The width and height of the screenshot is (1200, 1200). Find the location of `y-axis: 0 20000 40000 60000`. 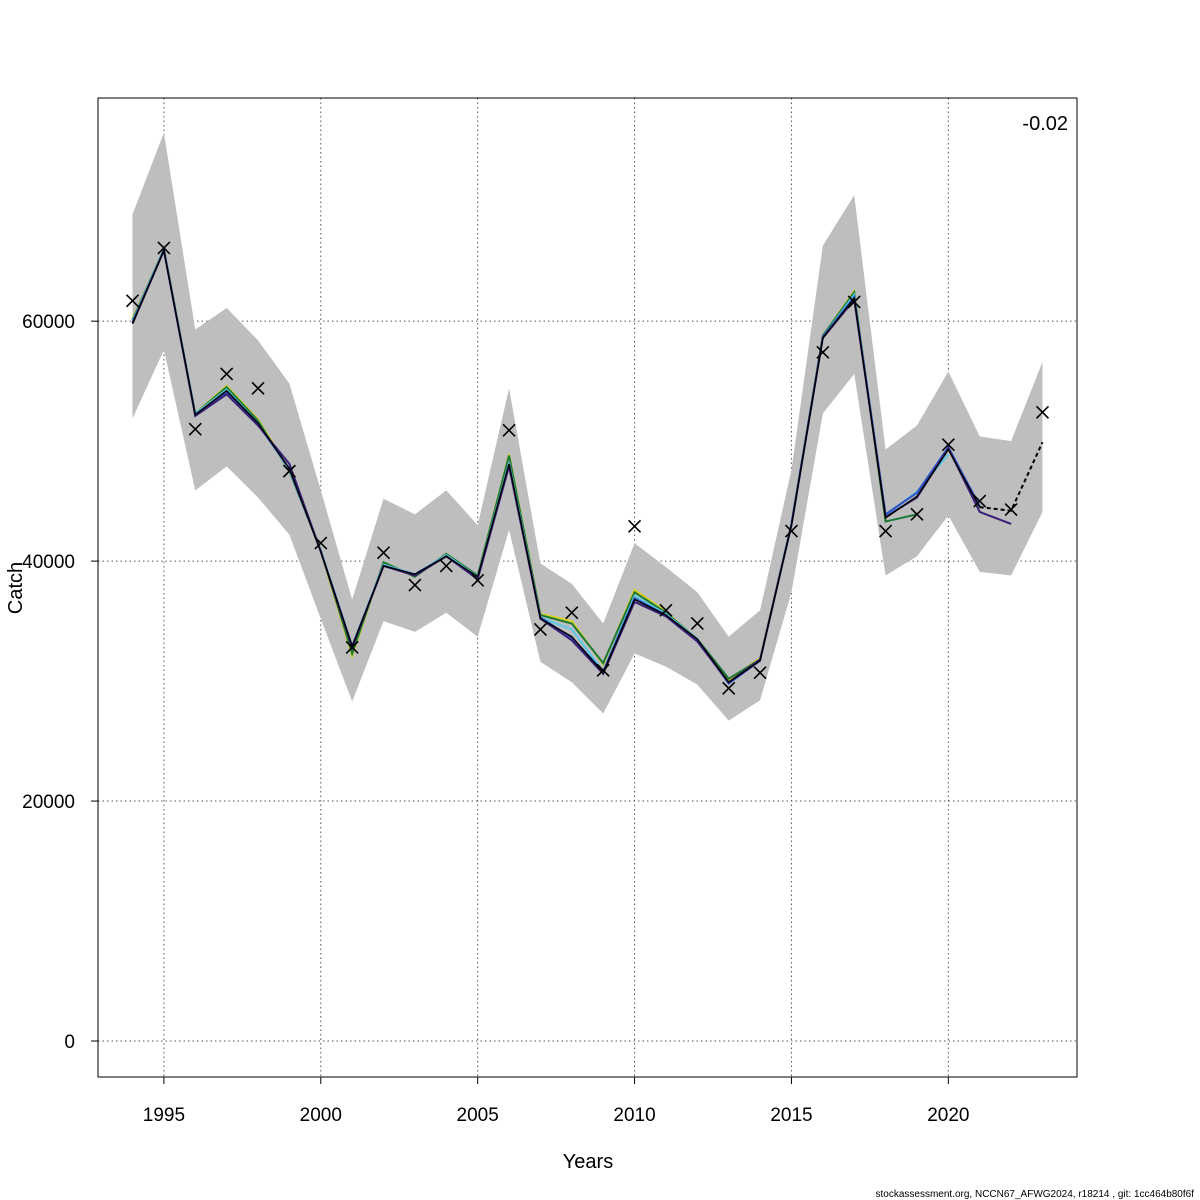

y-axis: 0 20000 40000 60000 is located at coordinates (60, 682).